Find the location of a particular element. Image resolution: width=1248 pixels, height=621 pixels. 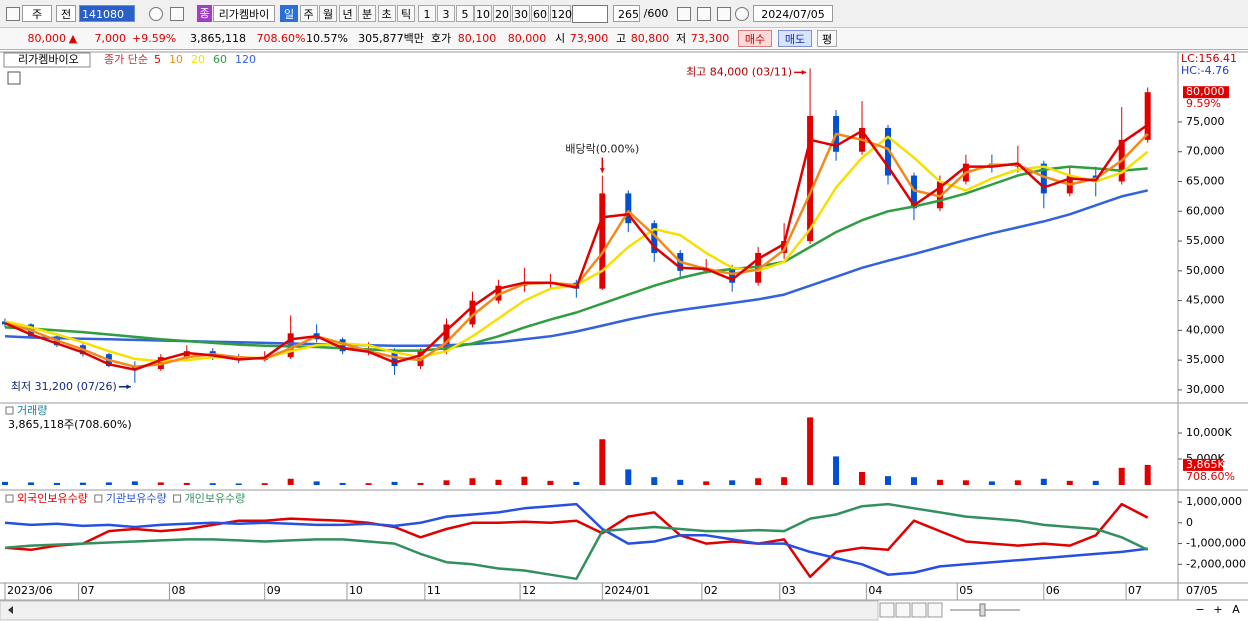

count-max: /600 is located at coordinates (656, 13).